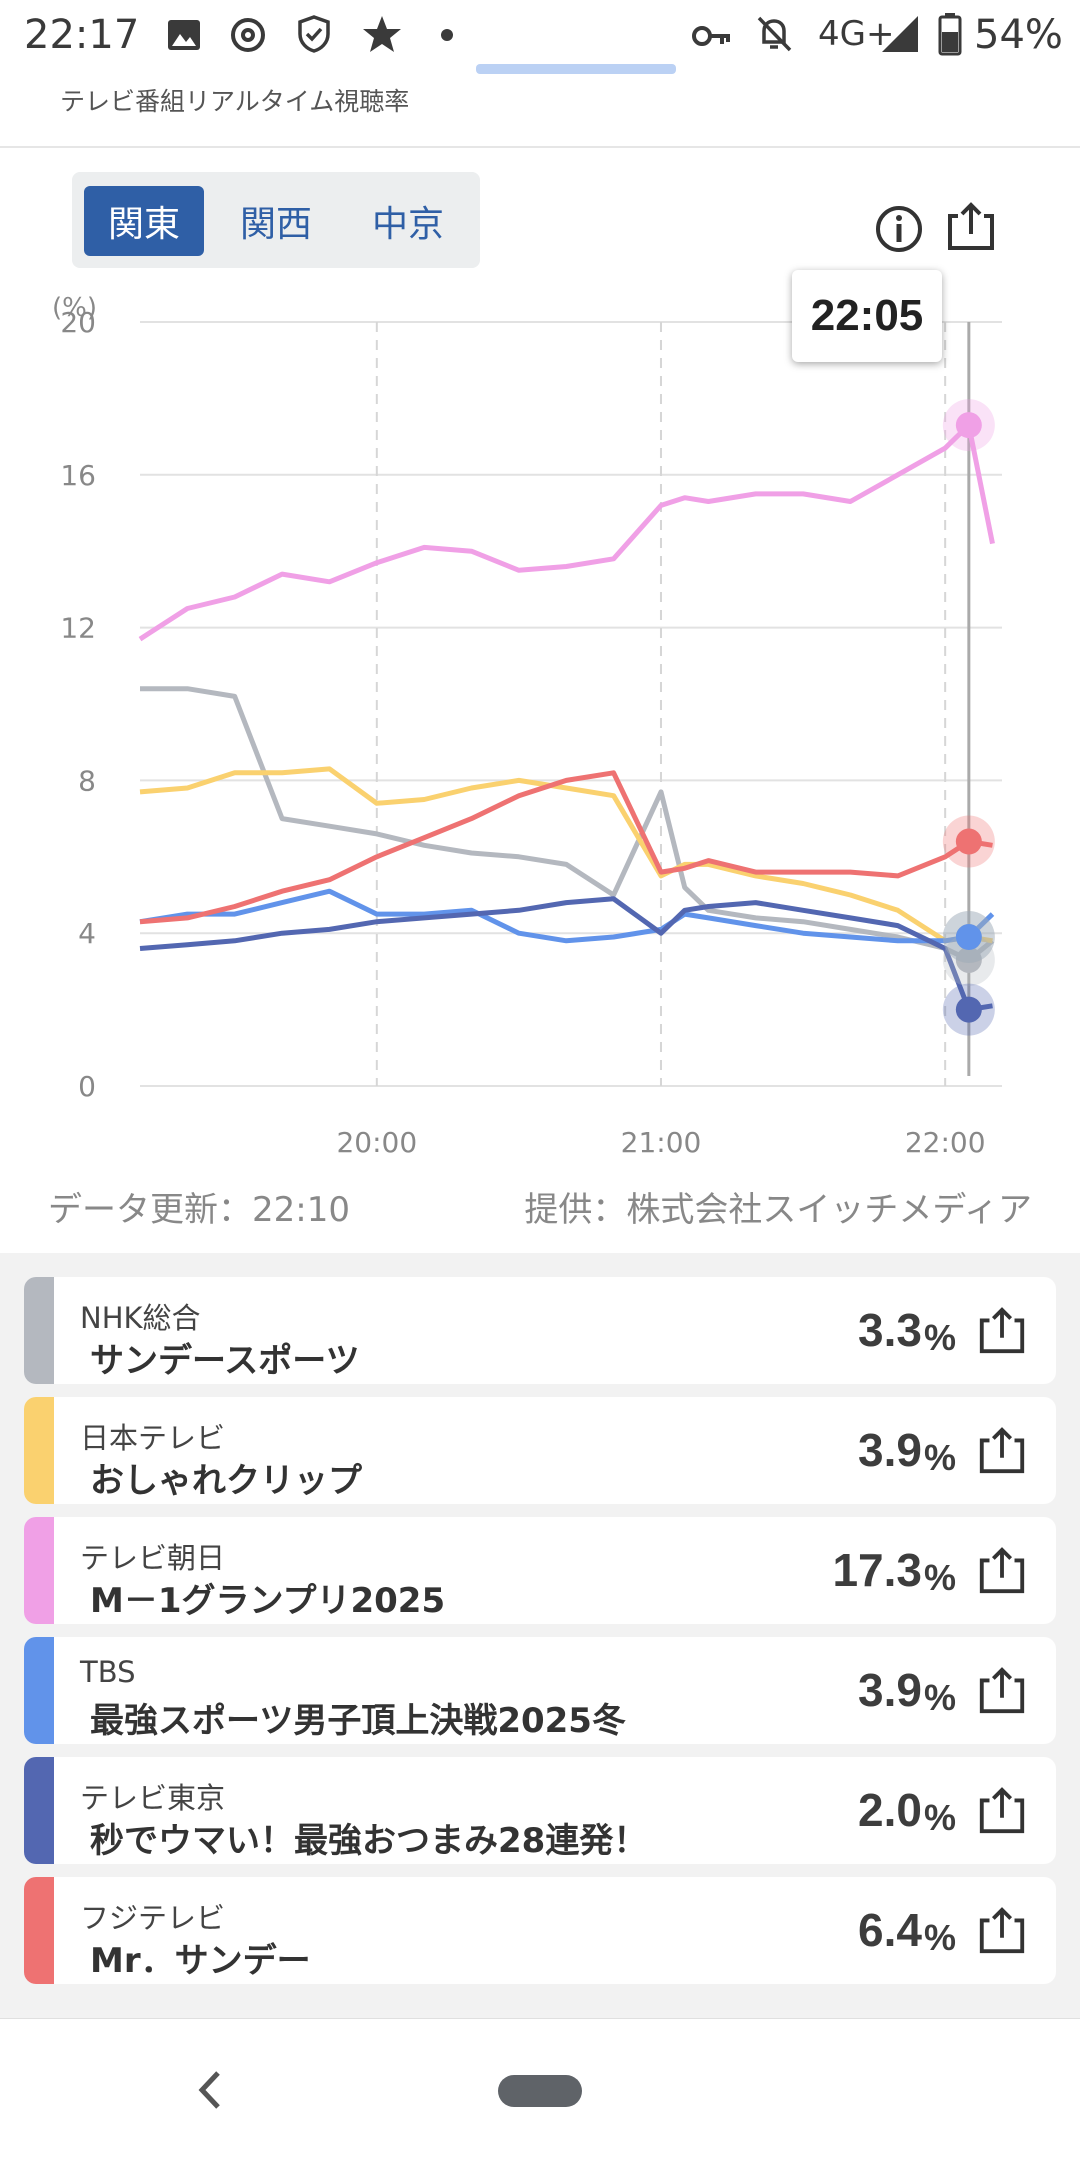 This screenshot has width=1080, height=2161. What do you see at coordinates (199, 1210) in the screenshot?
I see `data-updated: データ更新：22:10` at bounding box center [199, 1210].